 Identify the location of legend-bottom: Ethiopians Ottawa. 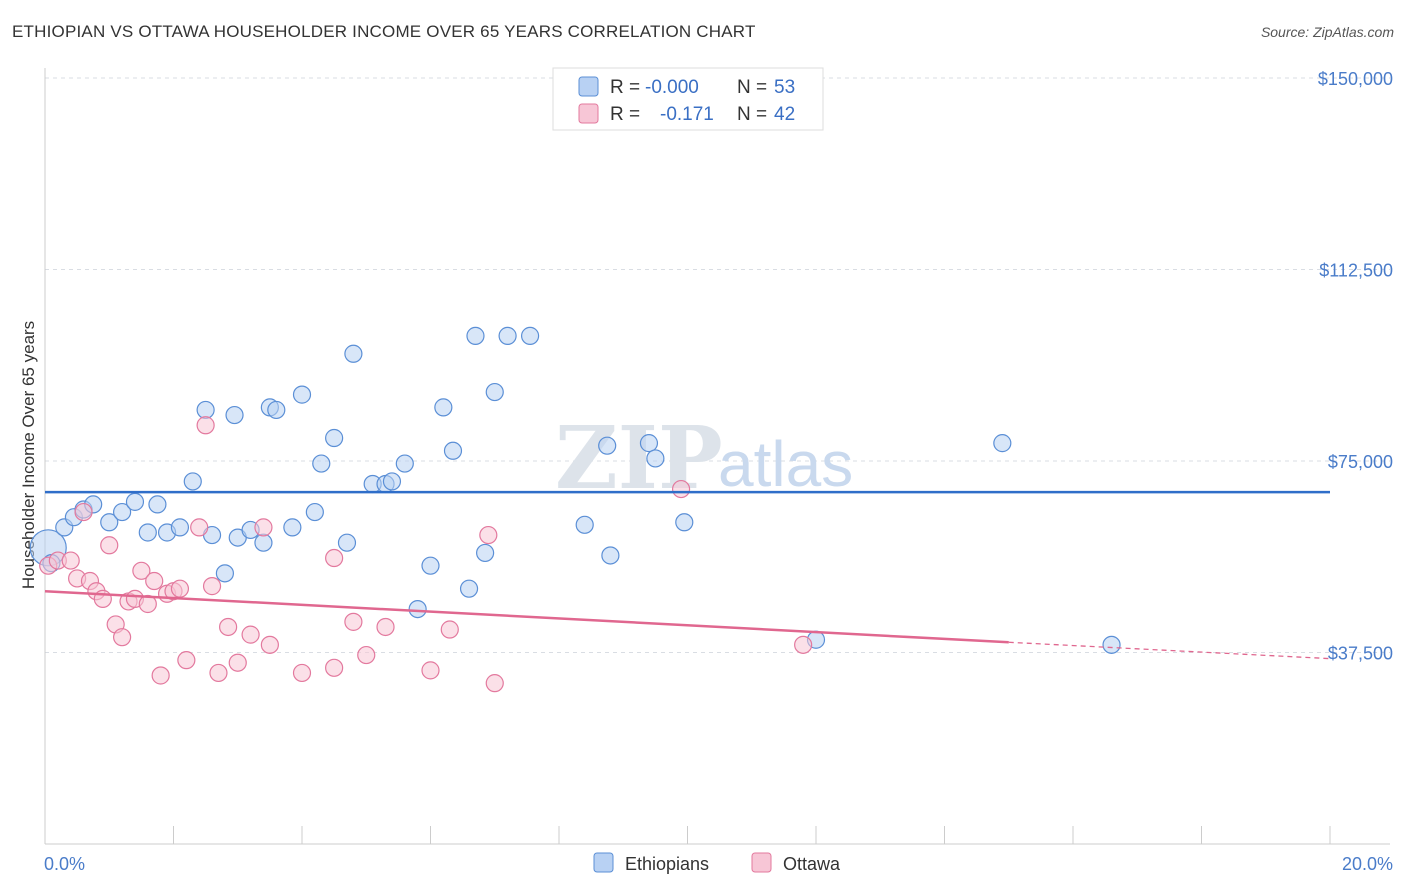
(717, 863).